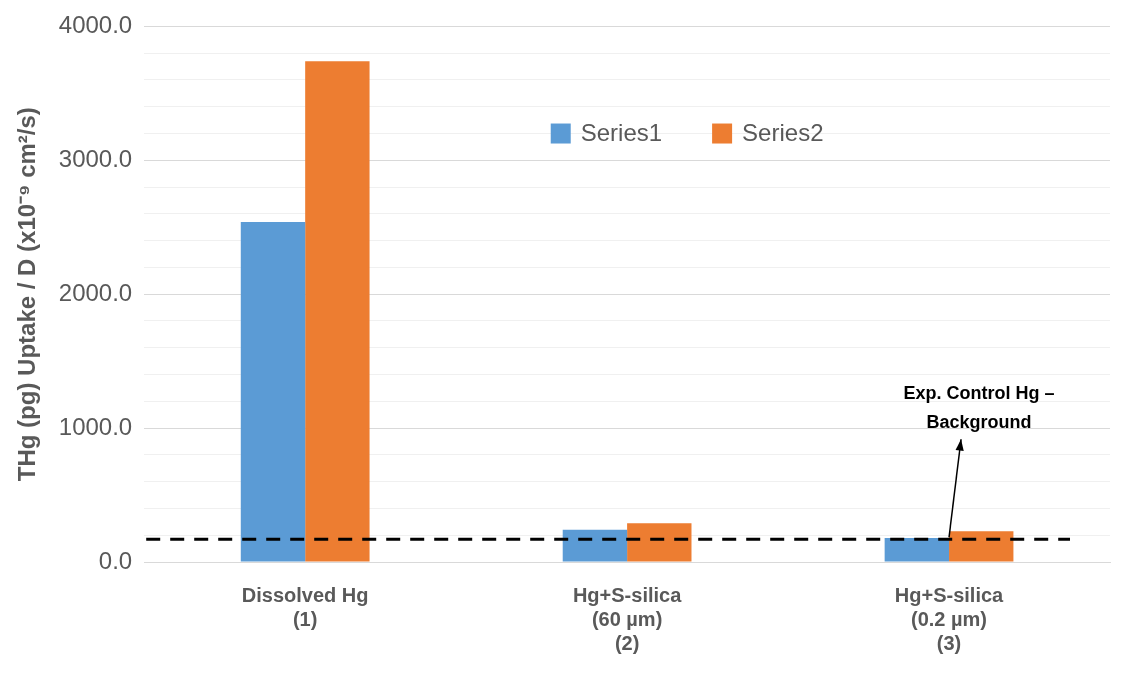  Describe the element at coordinates (949, 618) in the screenshot. I see `x-tick-label: Hg+S-silica (0.2 µm) (3)` at that location.